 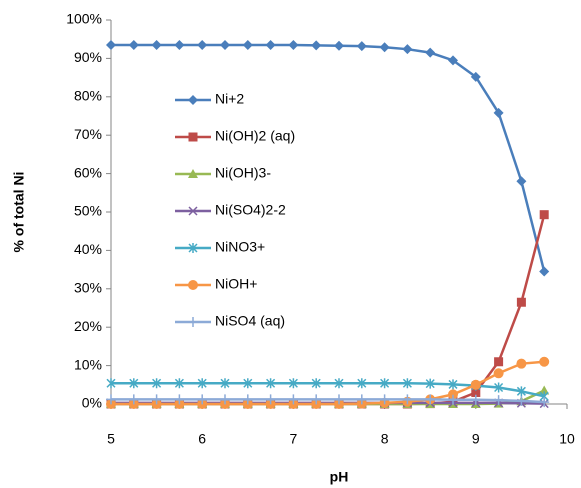 What do you see at coordinates (255, 136) in the screenshot?
I see `legend-label: Ni(OH)2 (aq)` at bounding box center [255, 136].